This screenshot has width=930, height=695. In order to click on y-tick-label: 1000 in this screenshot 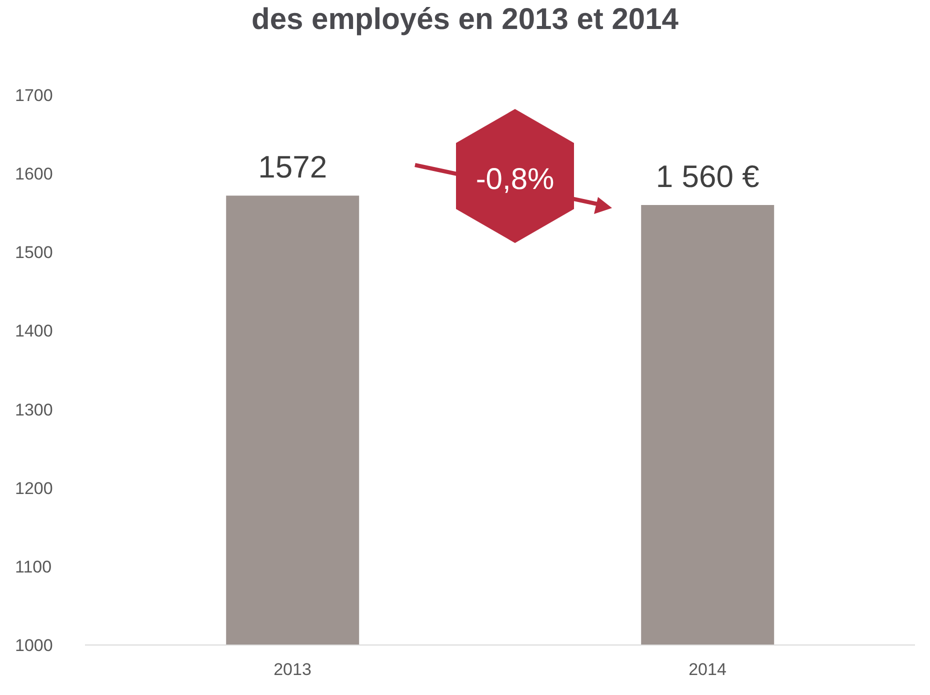, I will do `click(34, 646)`.